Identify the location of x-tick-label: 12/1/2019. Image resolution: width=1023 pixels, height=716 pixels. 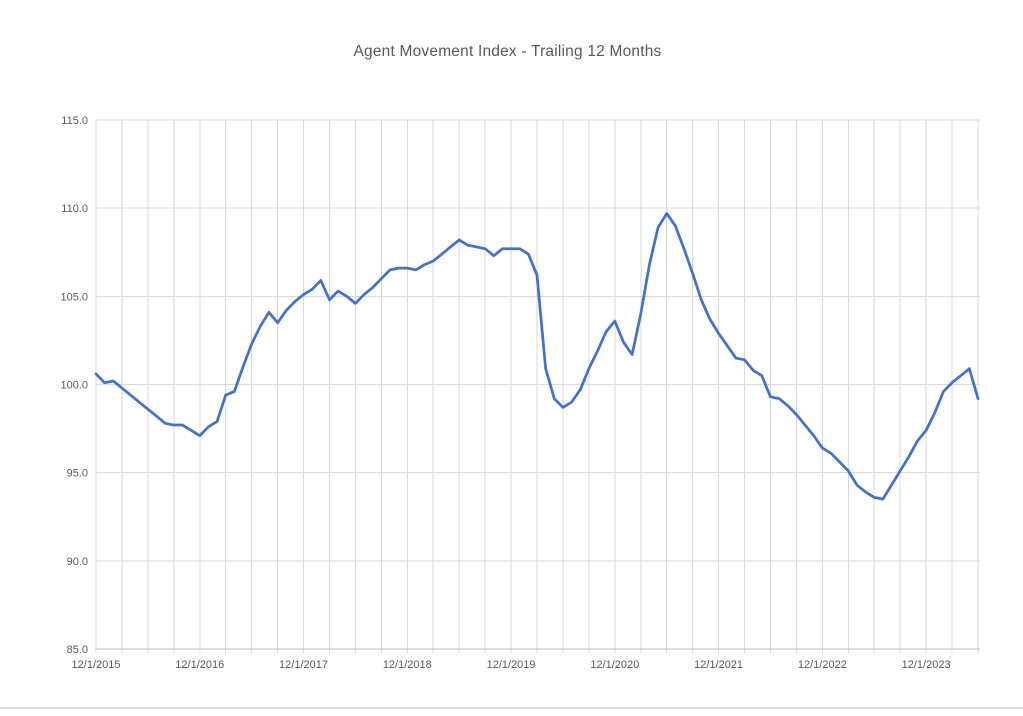
(511, 665).